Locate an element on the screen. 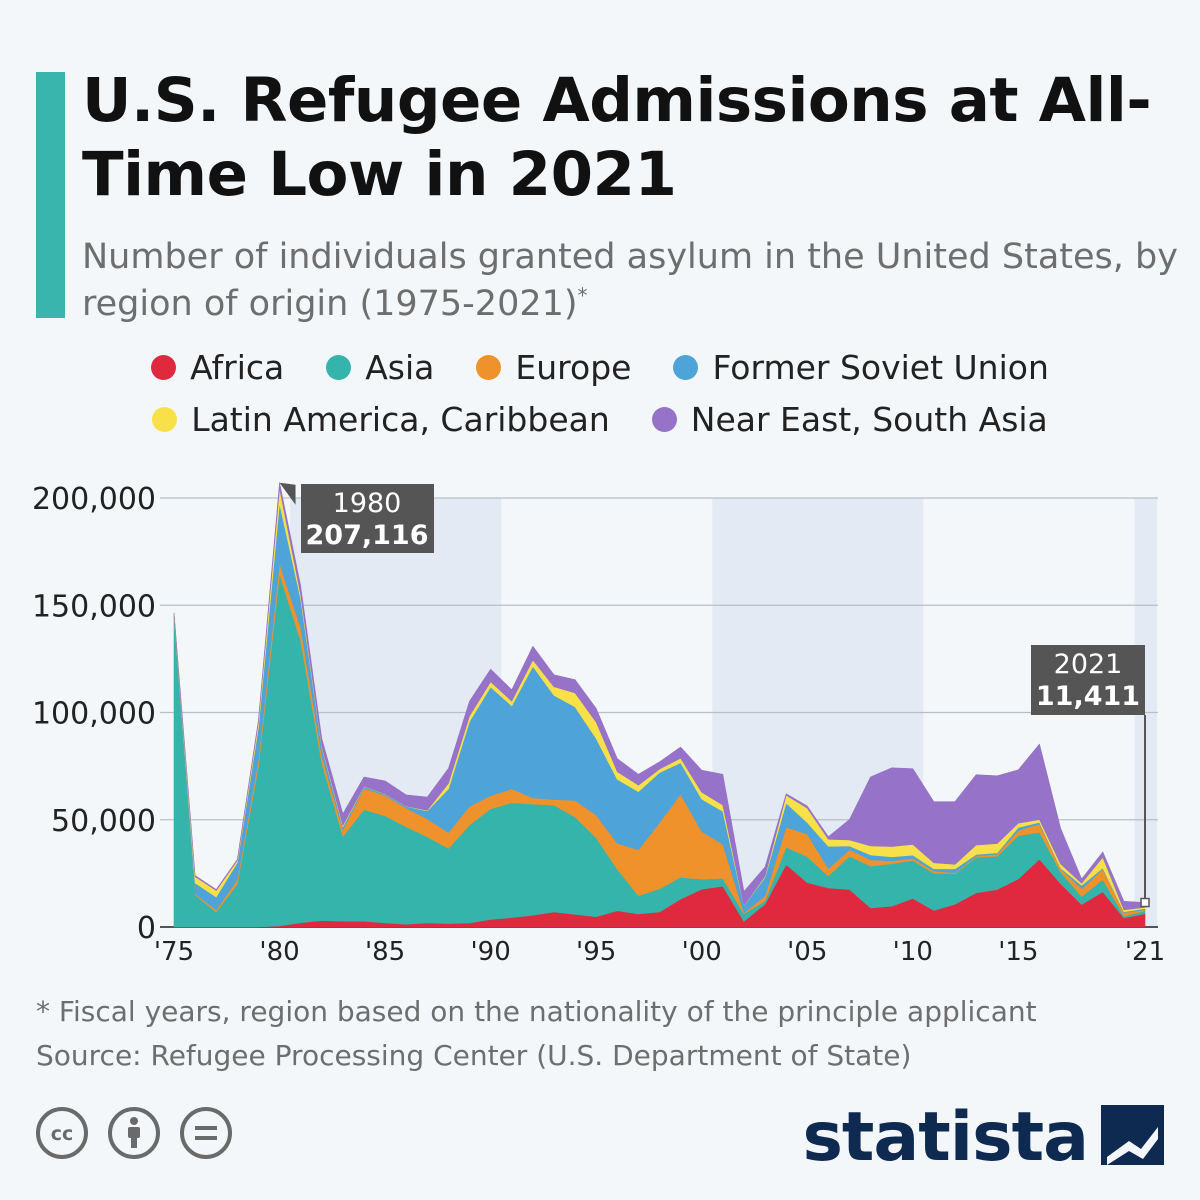 This screenshot has height=1200, width=1200. callout-1980-pointer is located at coordinates (287, 493).